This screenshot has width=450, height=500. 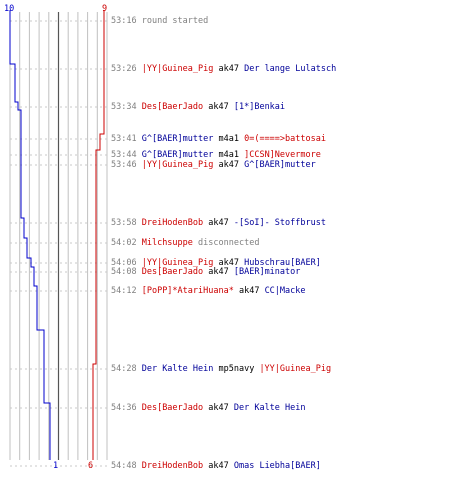 What do you see at coordinates (282, 155) in the screenshot?
I see `player-name: ]CCSN]Nevermore` at bounding box center [282, 155].